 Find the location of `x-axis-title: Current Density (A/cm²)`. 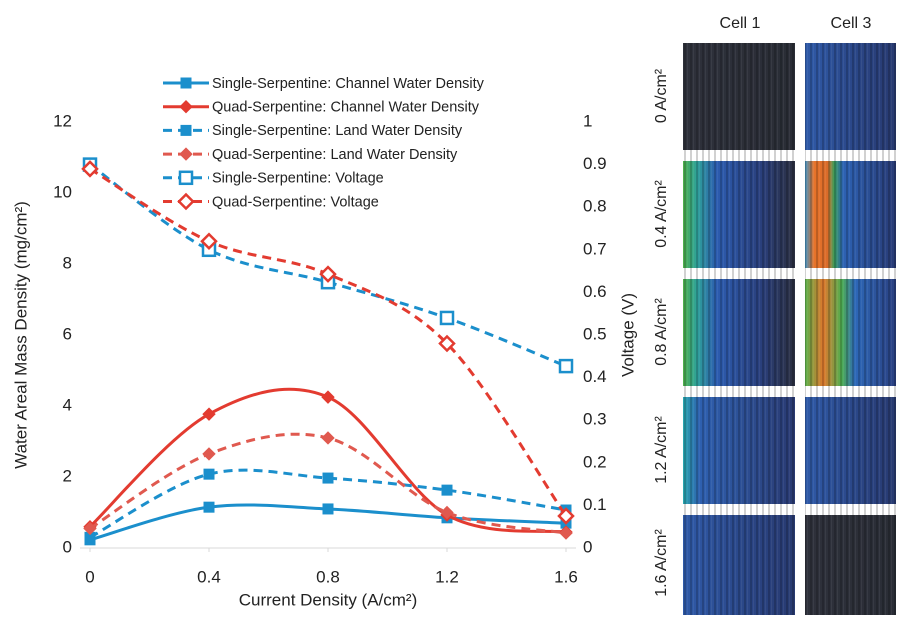

x-axis-title: Current Density (A/cm²) is located at coordinates (328, 599).